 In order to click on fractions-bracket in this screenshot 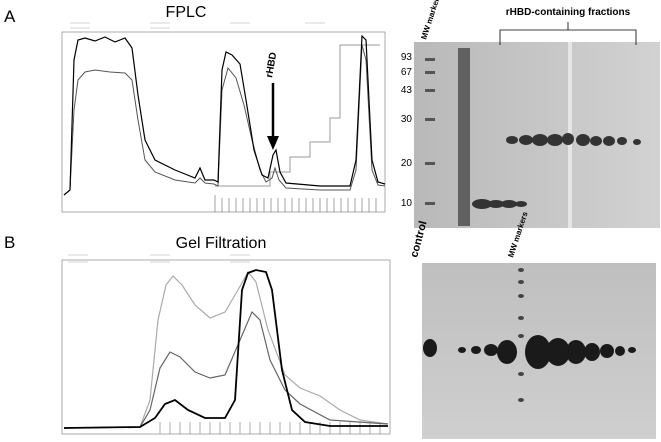, I will do `click(568, 33)`.